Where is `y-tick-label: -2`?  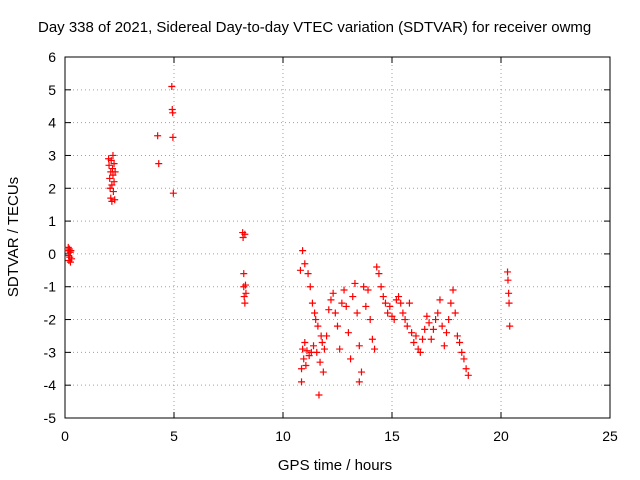 y-tick-label: -2 is located at coordinates (50, 320).